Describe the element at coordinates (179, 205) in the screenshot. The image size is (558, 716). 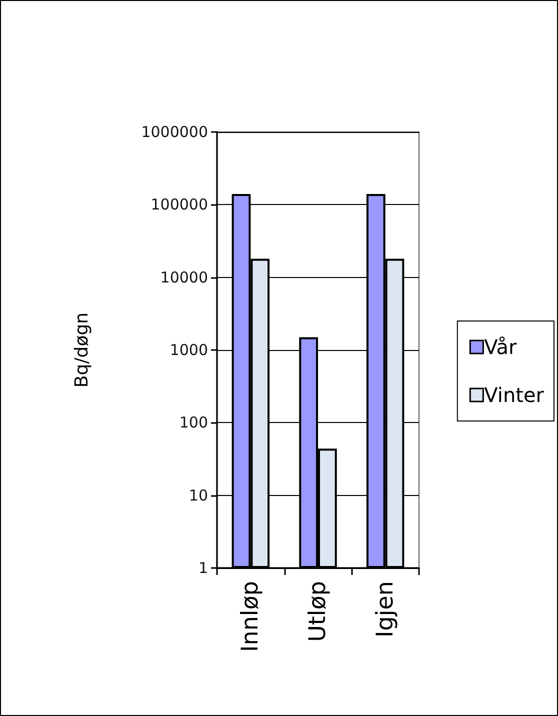
I see `y-tick-label: 100000` at that location.